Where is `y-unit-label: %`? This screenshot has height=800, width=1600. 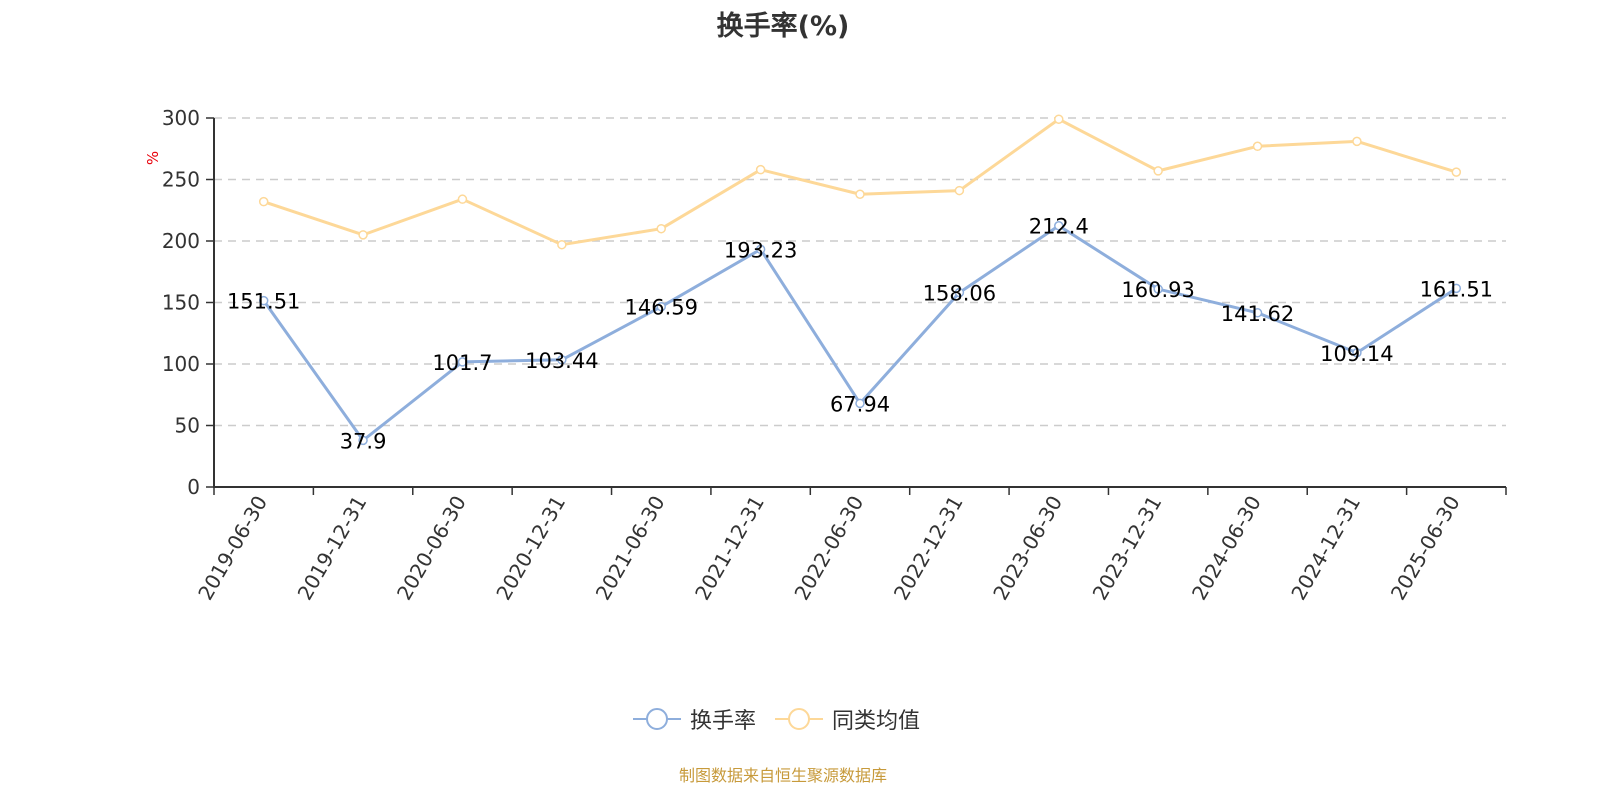 y-unit-label: % is located at coordinates (153, 158).